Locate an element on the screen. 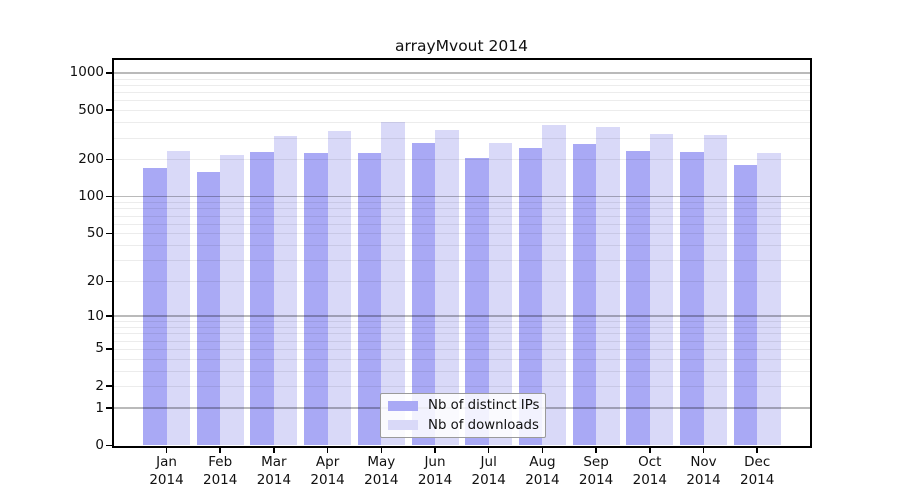 The image size is (900, 500). bar-distinct-ips-feb is located at coordinates (208, 308).